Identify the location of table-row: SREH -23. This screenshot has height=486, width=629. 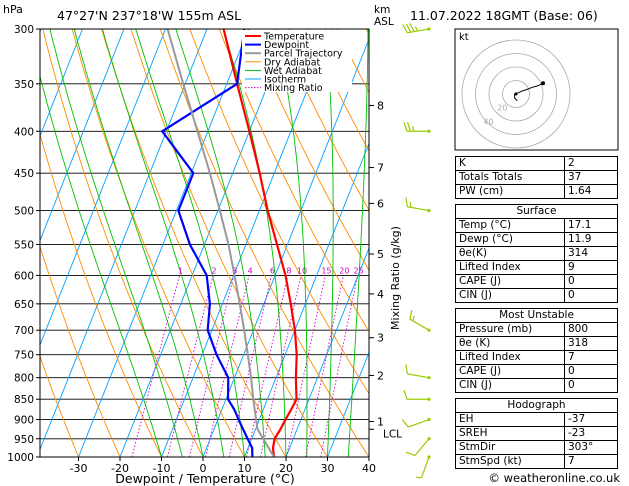
(536, 433).